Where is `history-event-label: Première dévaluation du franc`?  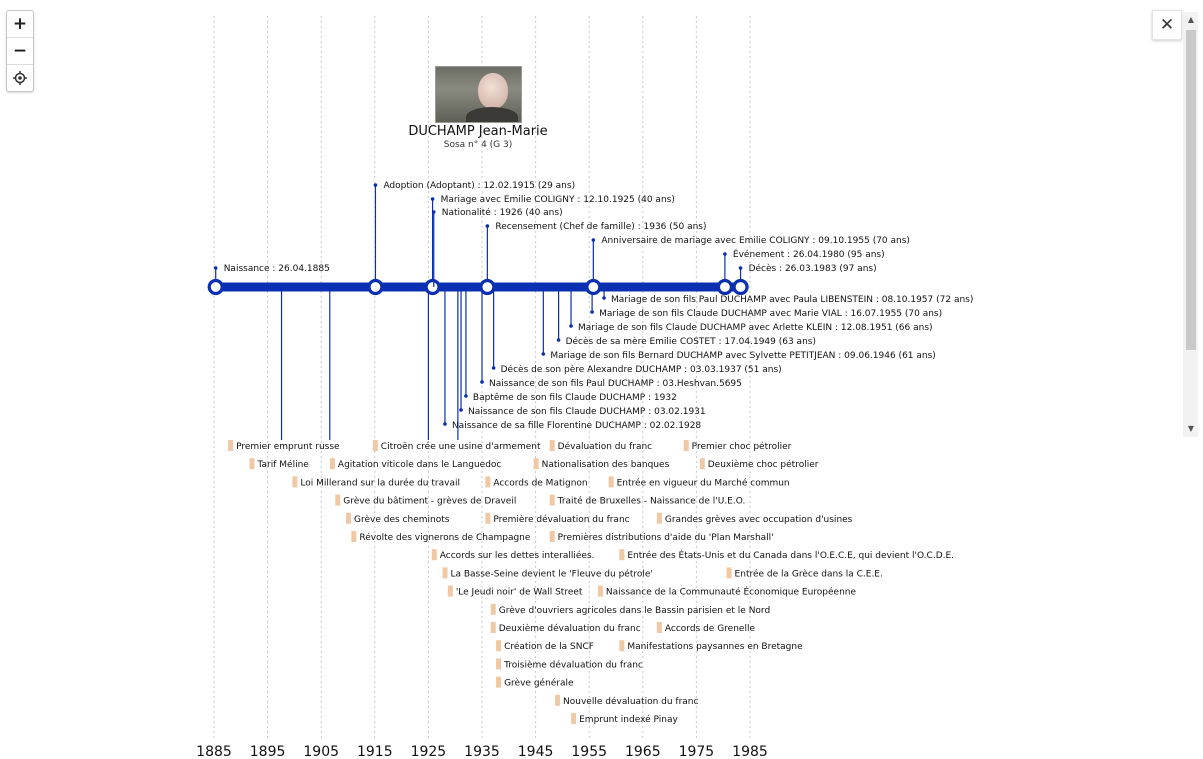 history-event-label: Première dévaluation du franc is located at coordinates (561, 519).